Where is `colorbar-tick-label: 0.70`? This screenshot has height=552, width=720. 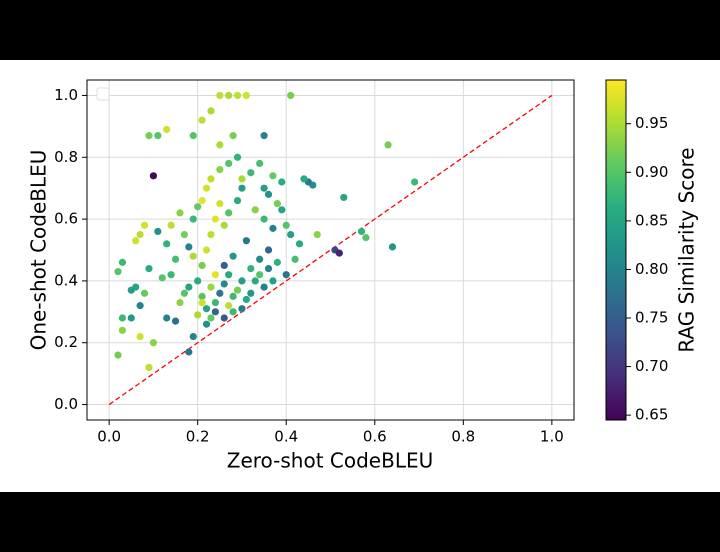 colorbar-tick-label: 0.70 is located at coordinates (651, 366).